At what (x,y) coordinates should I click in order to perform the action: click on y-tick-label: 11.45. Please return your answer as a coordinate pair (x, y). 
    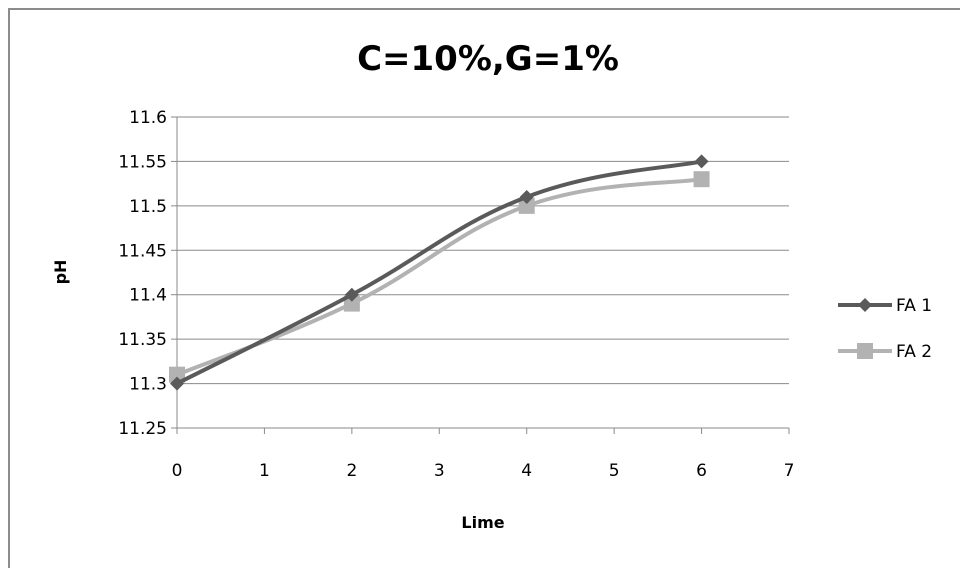
    Looking at the image, I should click on (142, 251).